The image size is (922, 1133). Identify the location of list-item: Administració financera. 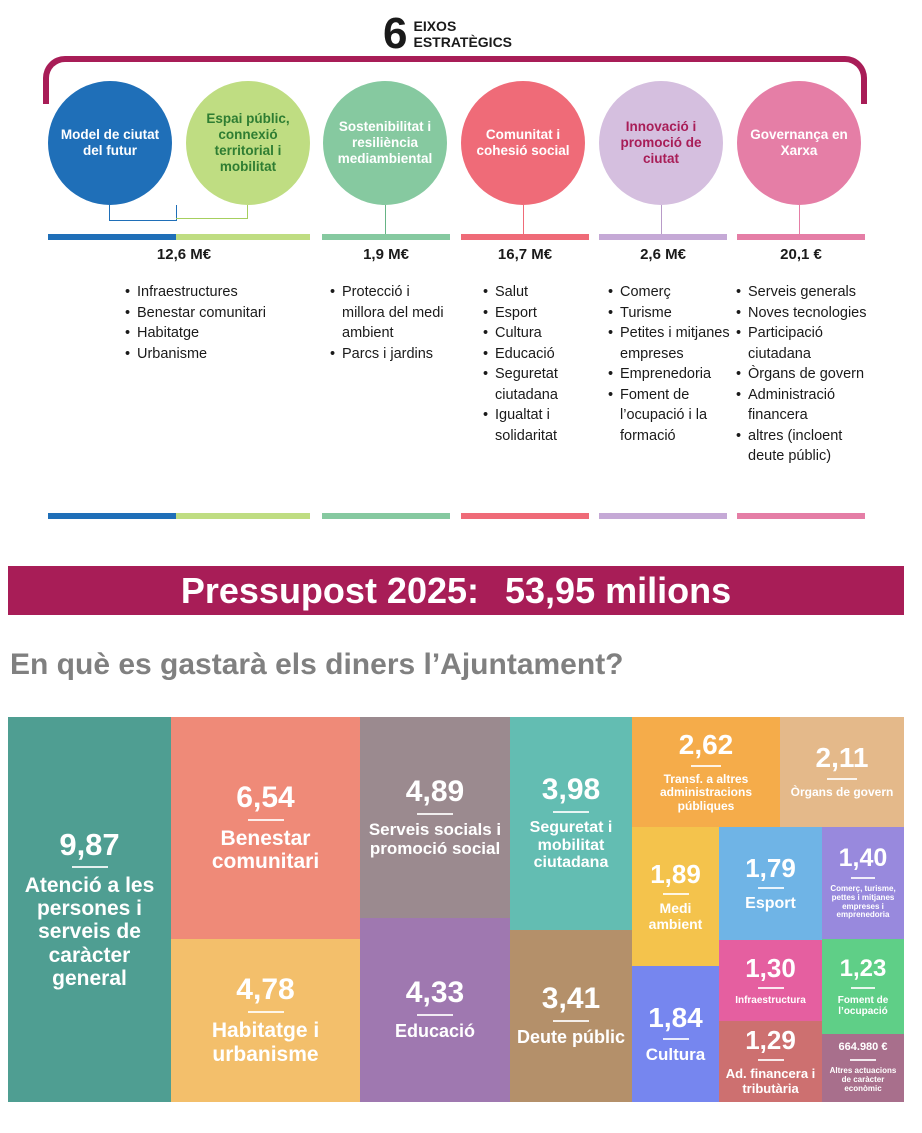
(803, 405).